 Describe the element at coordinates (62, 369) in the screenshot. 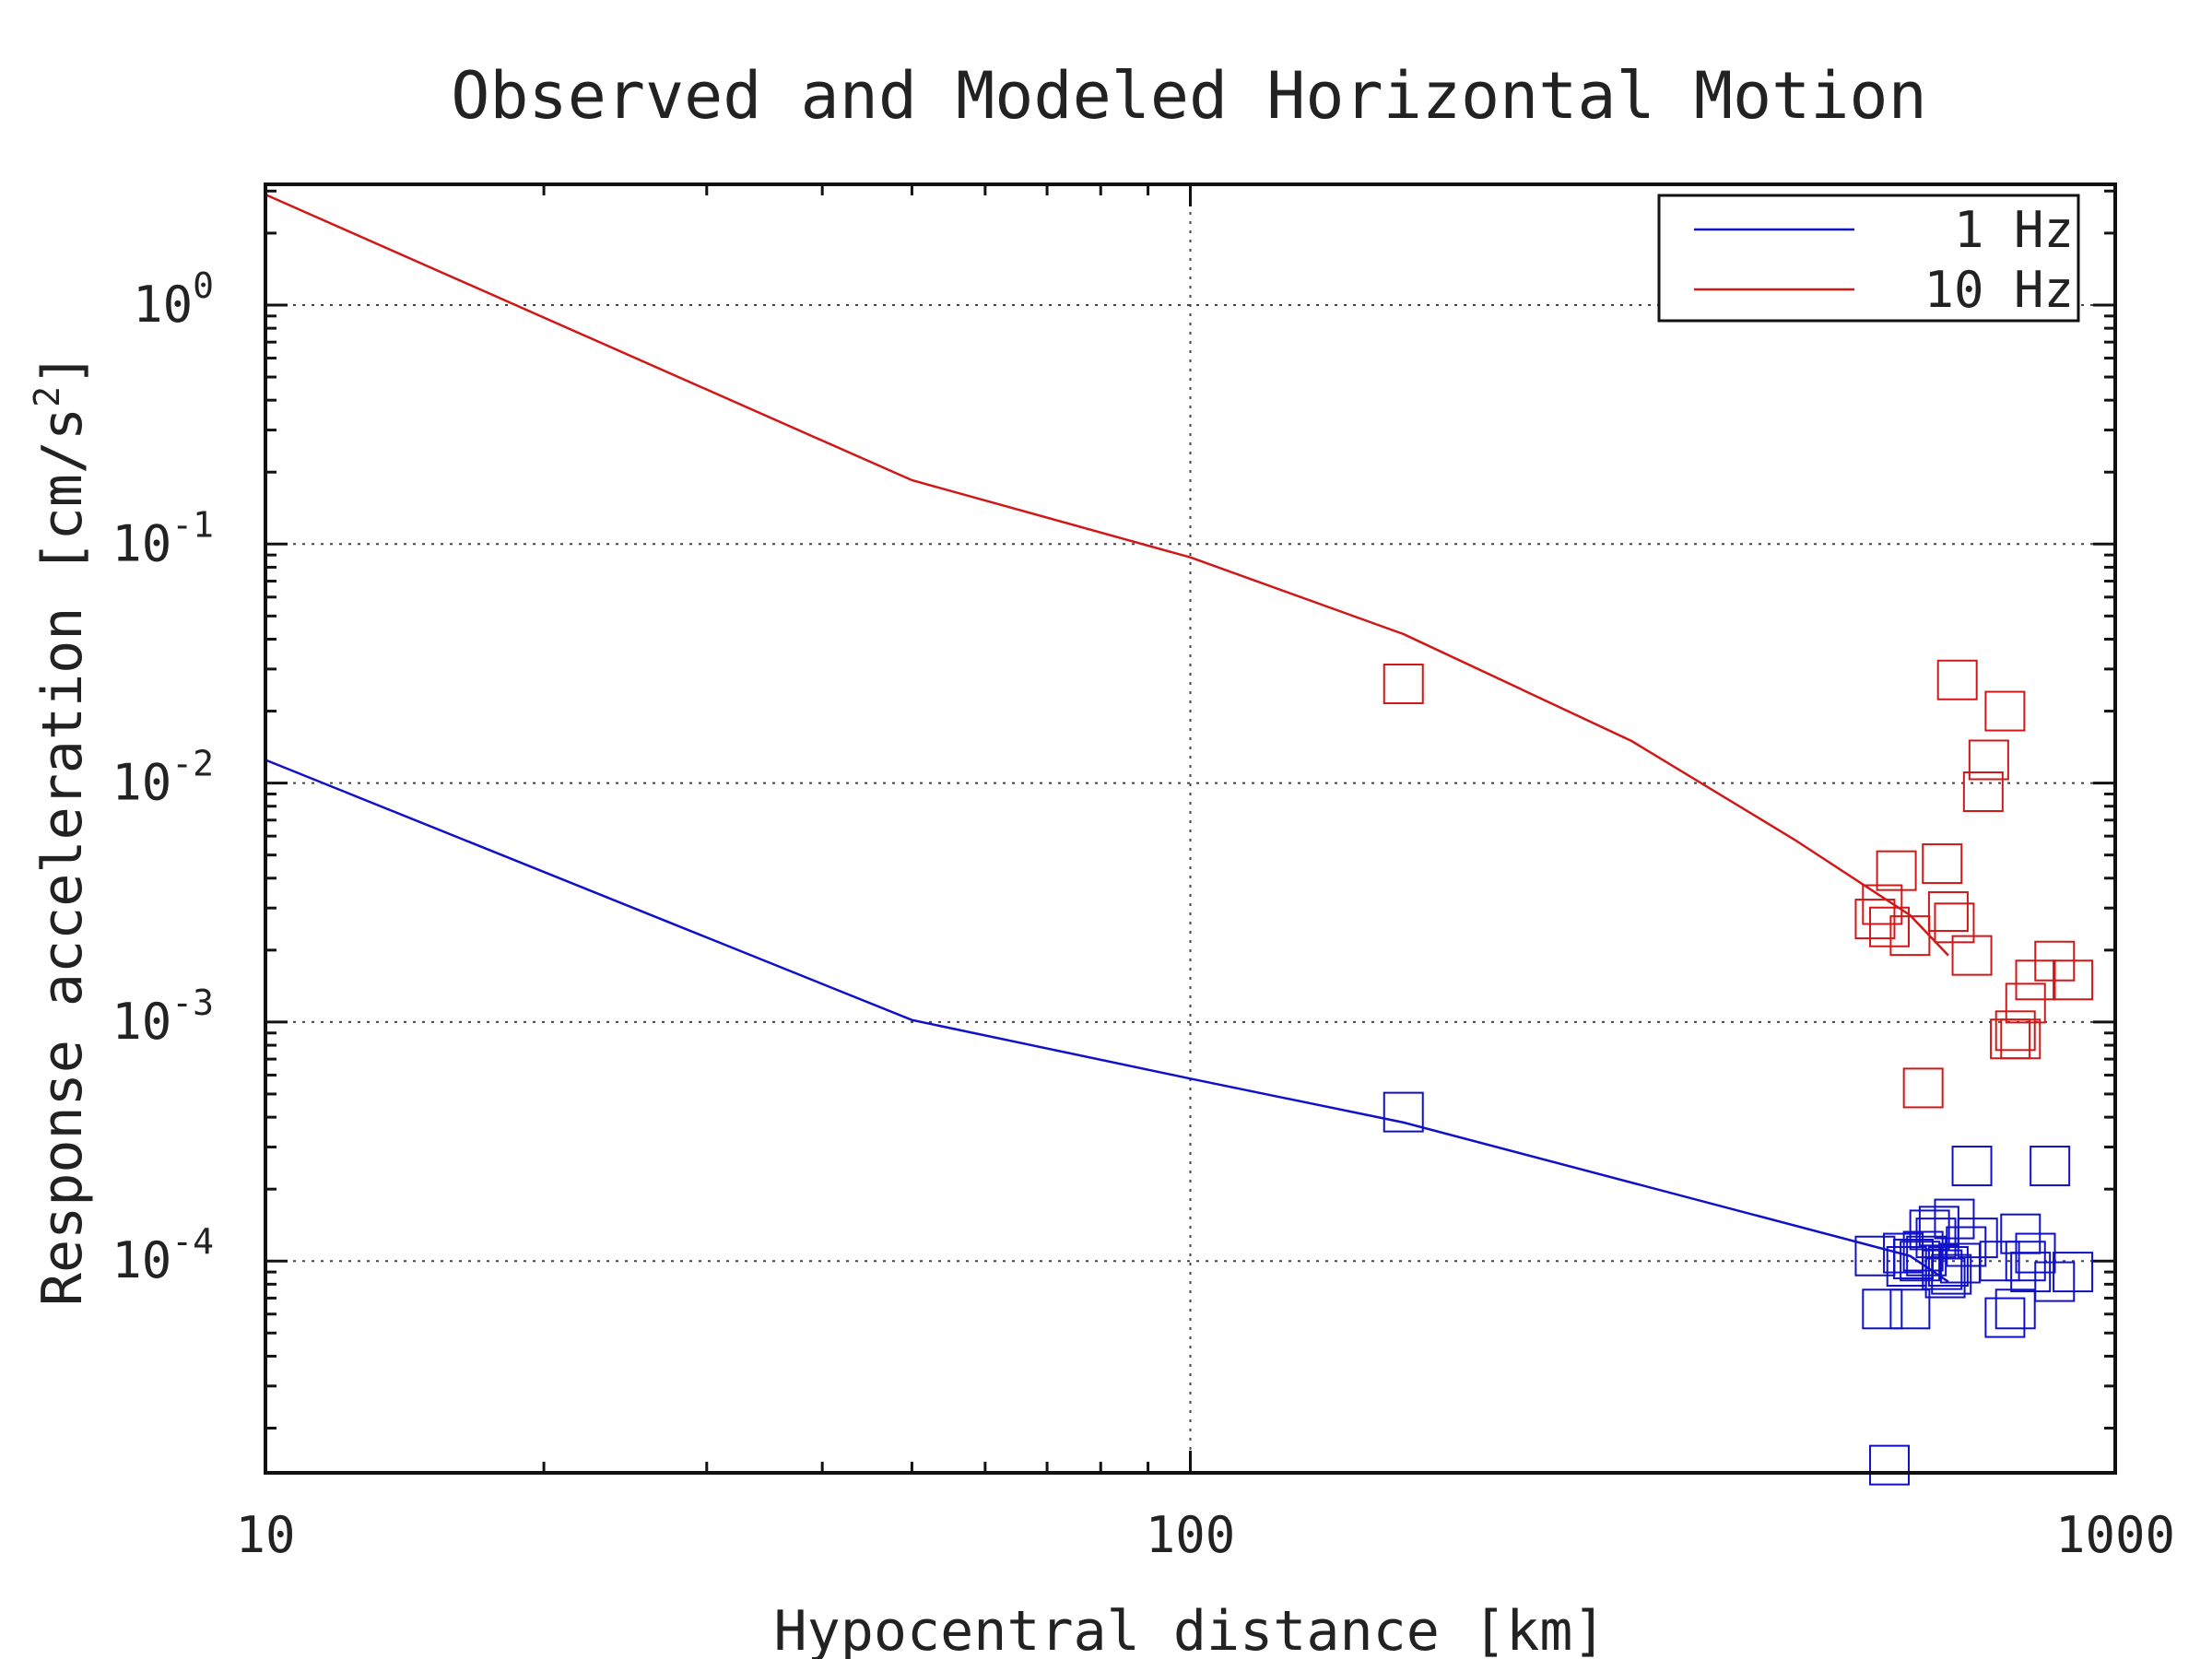

I see `y-axis-label-end: ]` at that location.